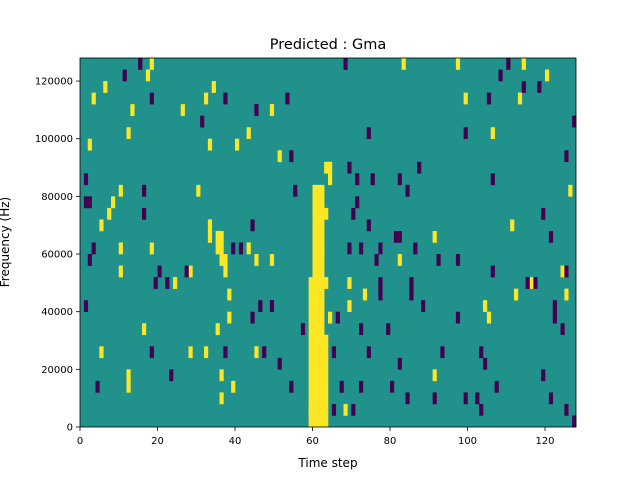  I want to click on x-tick-label: 100, so click(467, 441).